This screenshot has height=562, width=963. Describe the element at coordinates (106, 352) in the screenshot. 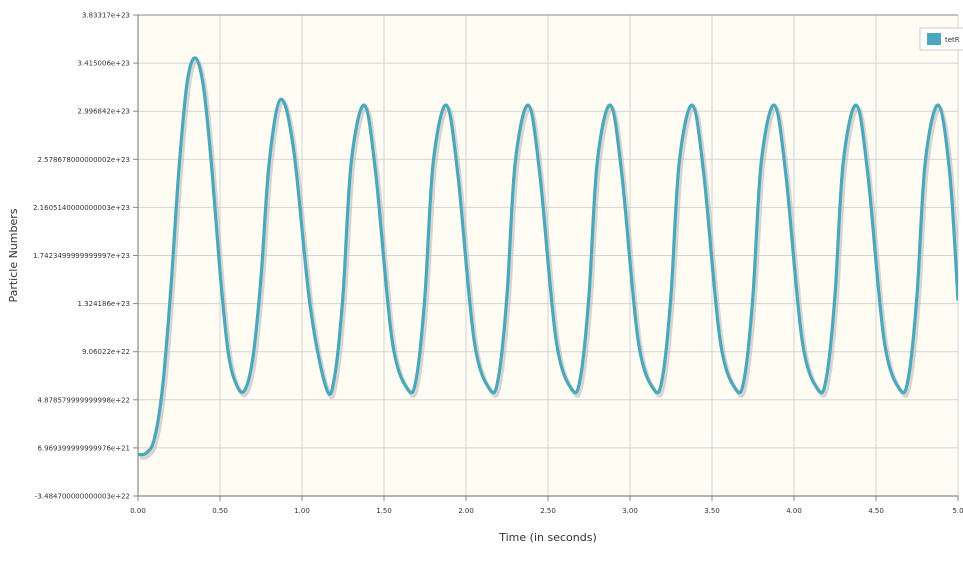

I see `y-tick-label: 9.06022e+22` at that location.